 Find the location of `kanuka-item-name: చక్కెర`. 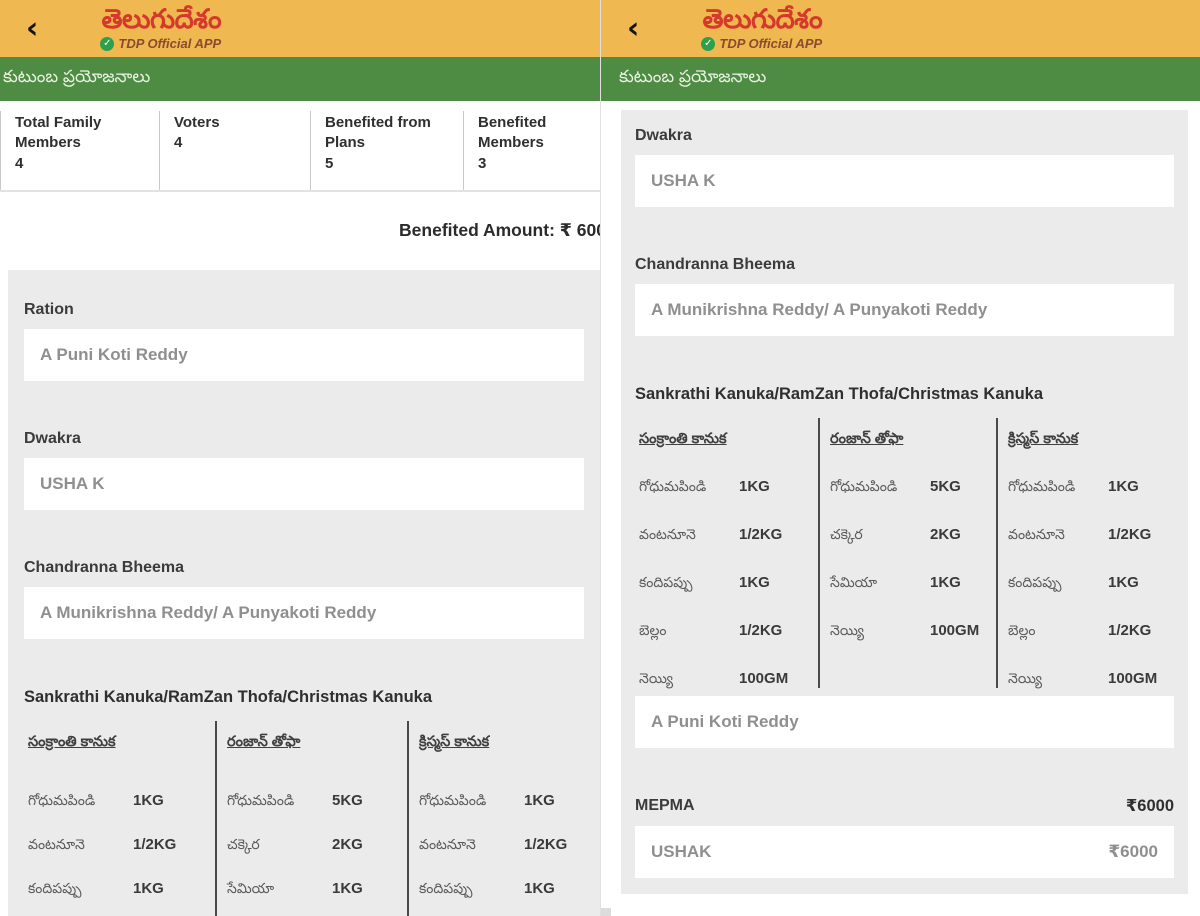

kanuka-item-name: చక్కెర is located at coordinates (846, 534).